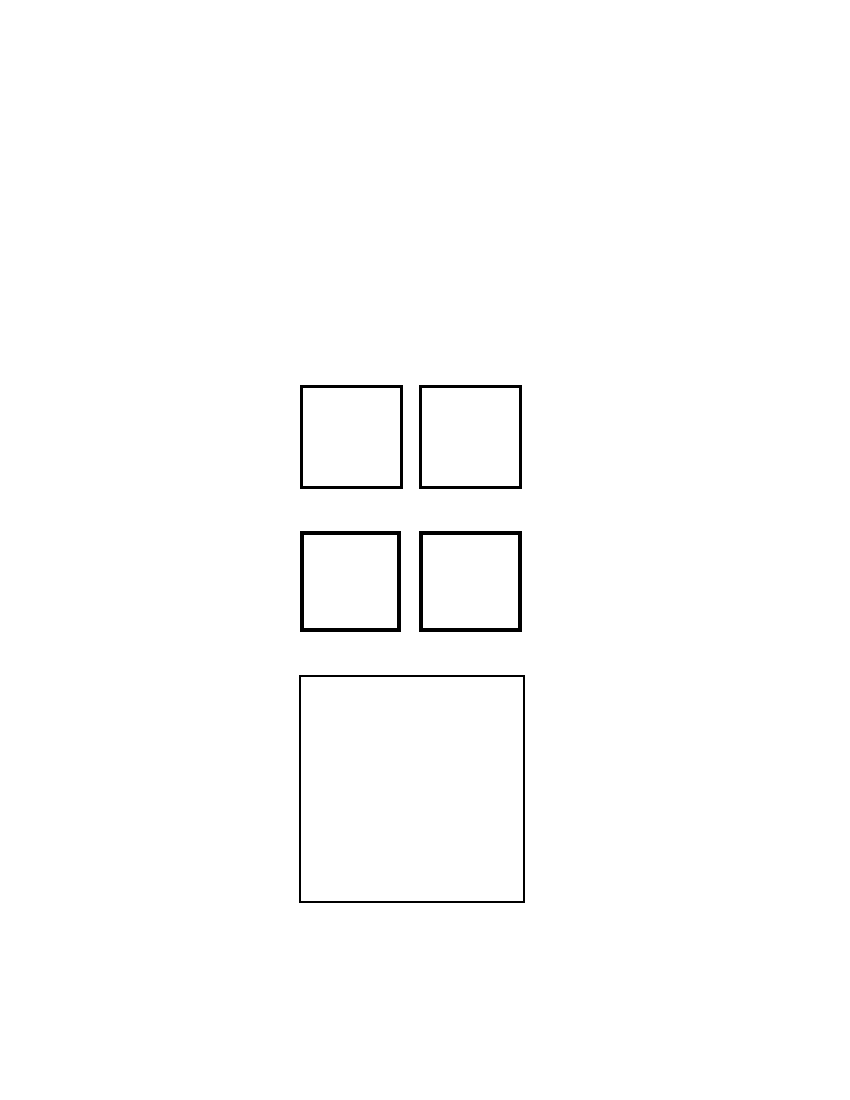 This screenshot has height=1100, width=850. Describe the element at coordinates (247, 789) in the screenshot. I see `fast-direction-axis-label` at that location.